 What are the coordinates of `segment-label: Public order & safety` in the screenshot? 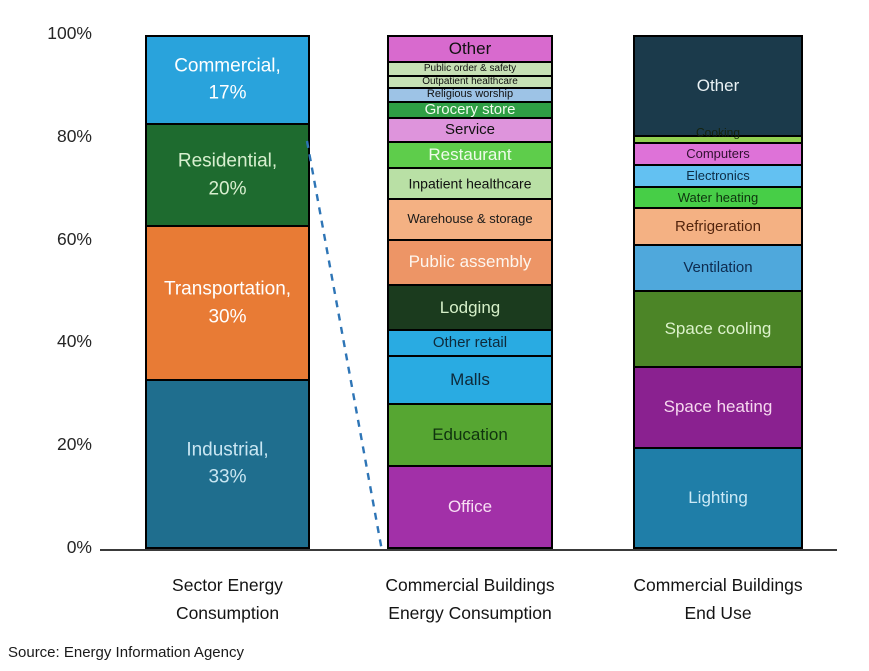 It's located at (470, 68).